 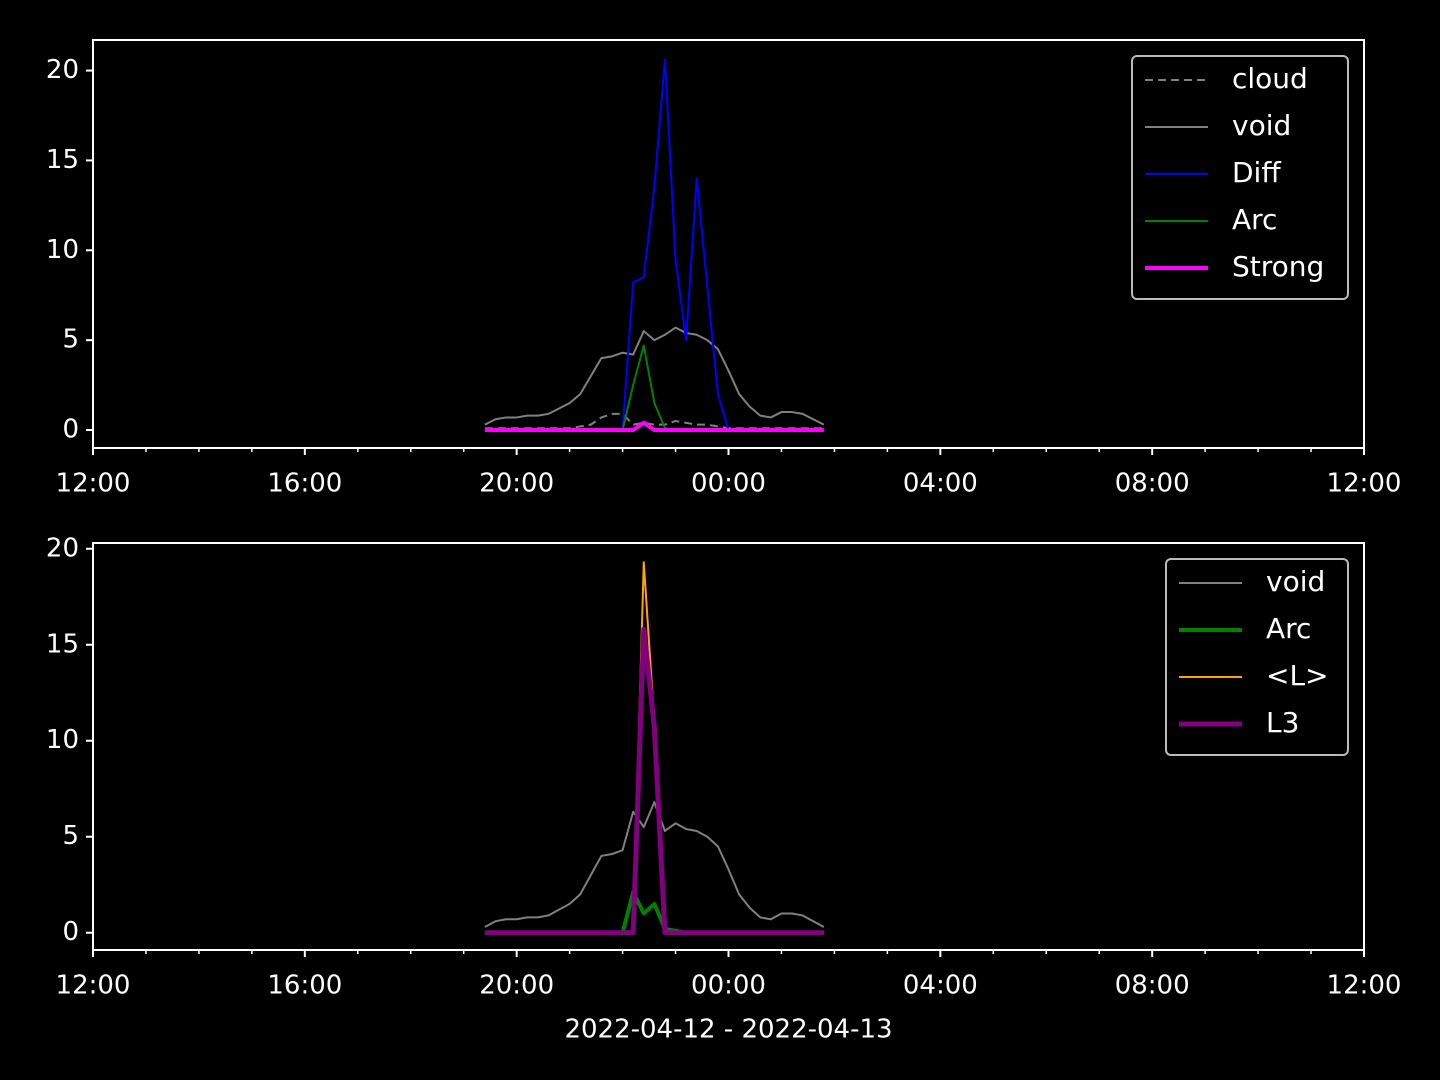 What do you see at coordinates (1256, 172) in the screenshot?
I see `legend-label: Diff` at bounding box center [1256, 172].